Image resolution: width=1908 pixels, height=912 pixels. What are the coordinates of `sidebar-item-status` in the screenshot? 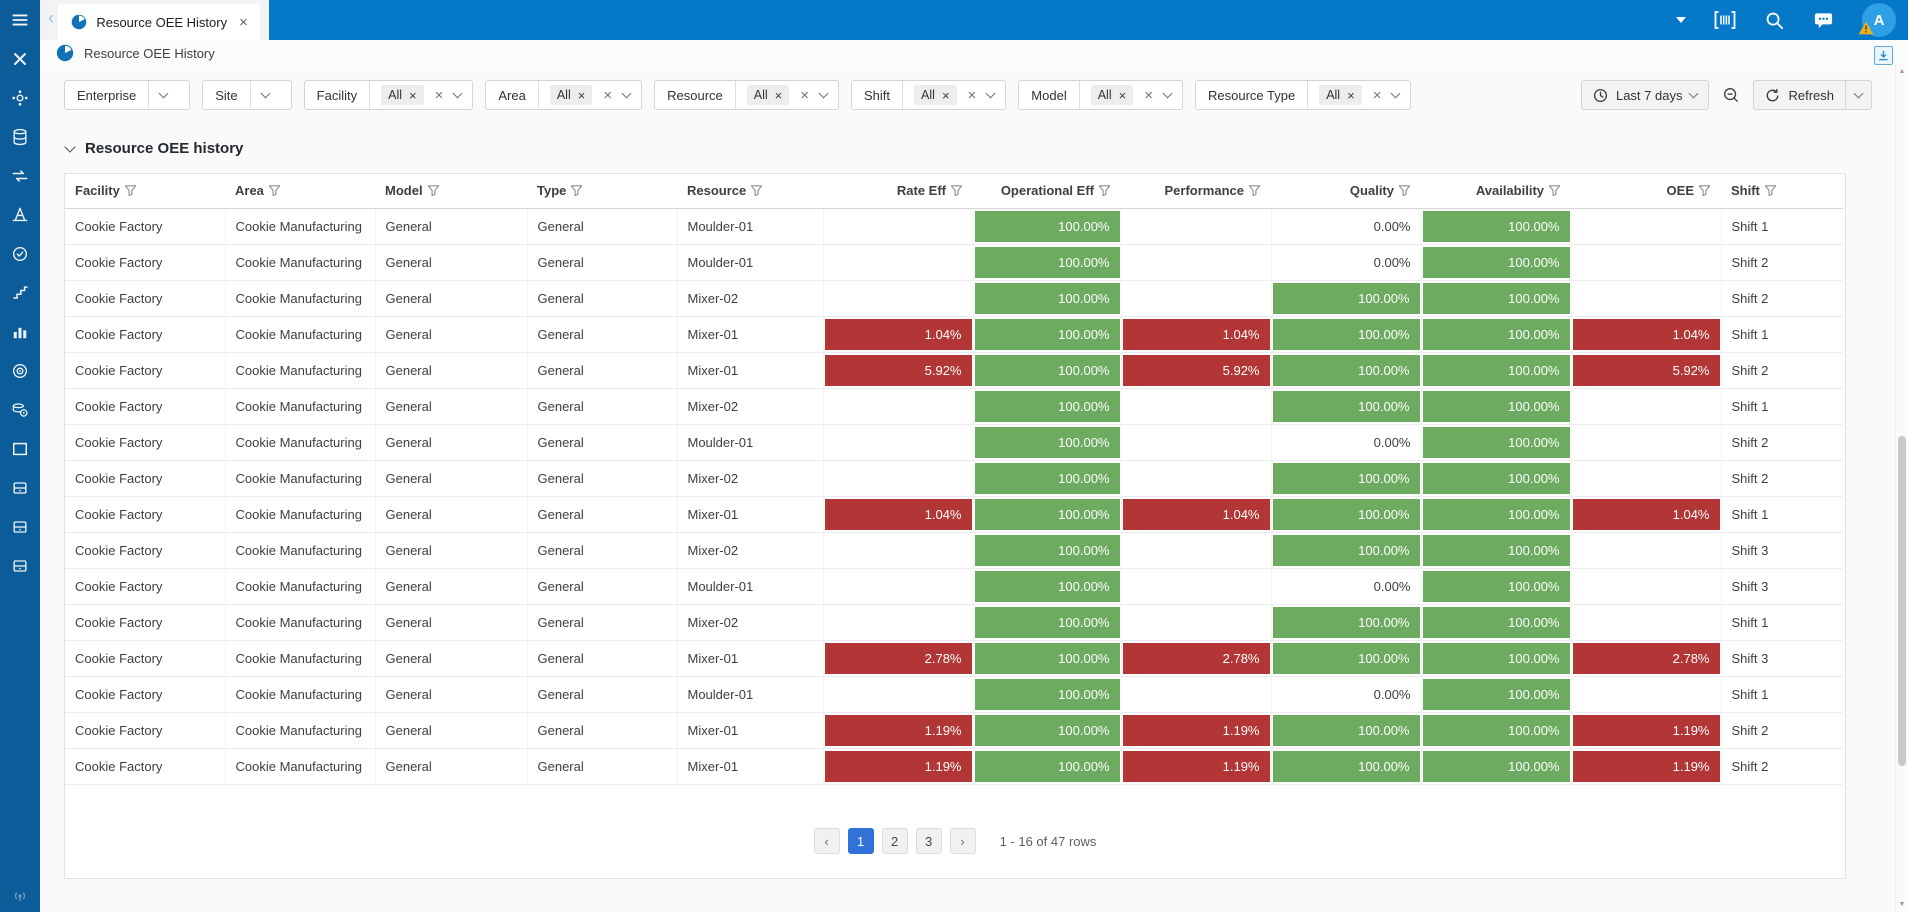 It's located at (20, 895).